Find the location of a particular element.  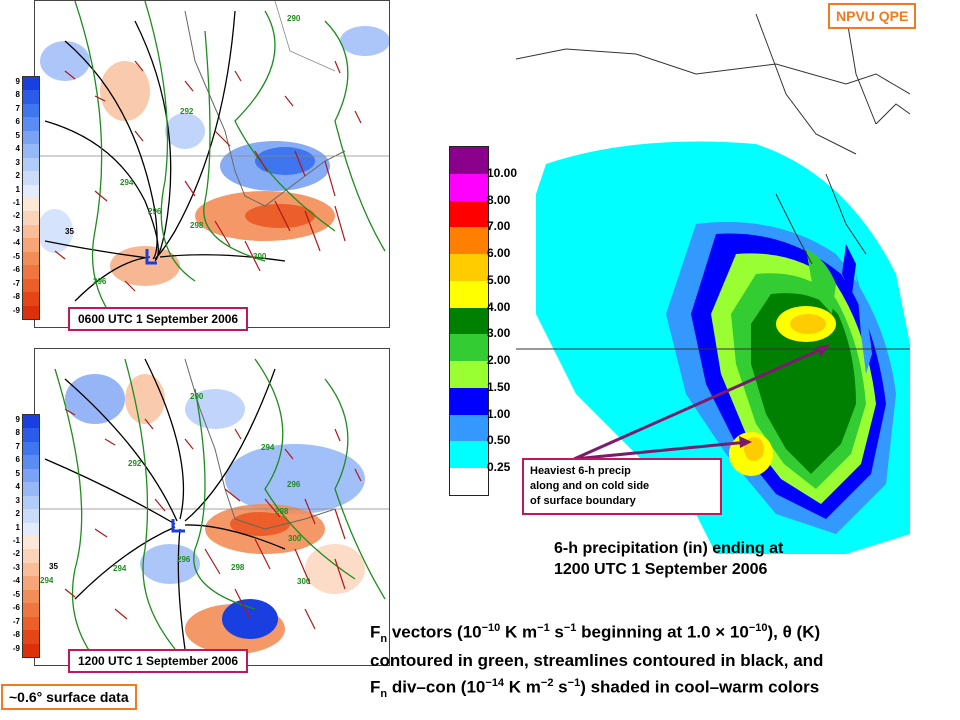

theta-label: 292 is located at coordinates (187, 111).